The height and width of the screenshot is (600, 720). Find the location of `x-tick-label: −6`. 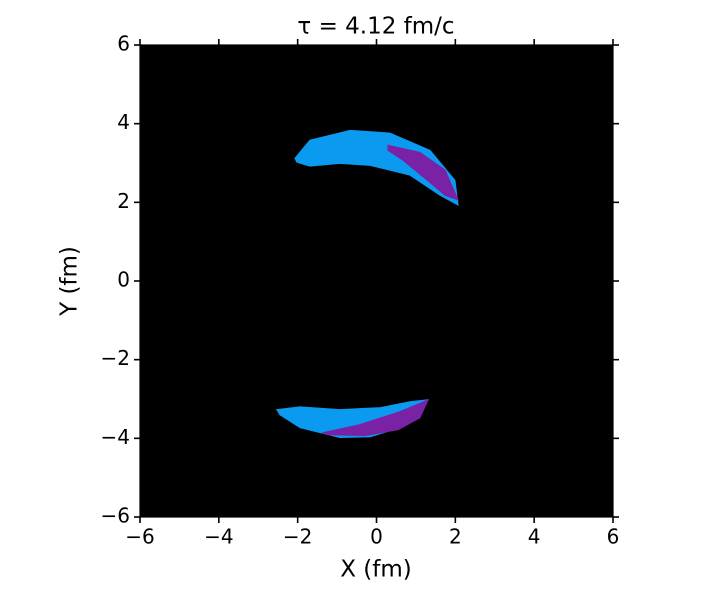

x-tick-label: −6 is located at coordinates (139, 537).